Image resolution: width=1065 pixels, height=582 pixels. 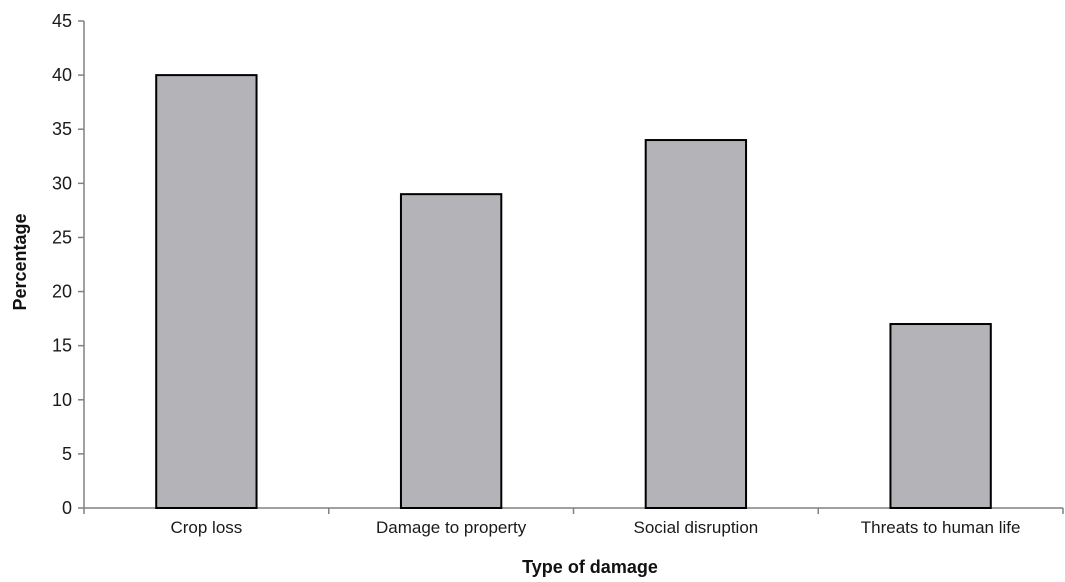 What do you see at coordinates (62, 292) in the screenshot?
I see `y-tick-label: 20` at bounding box center [62, 292].